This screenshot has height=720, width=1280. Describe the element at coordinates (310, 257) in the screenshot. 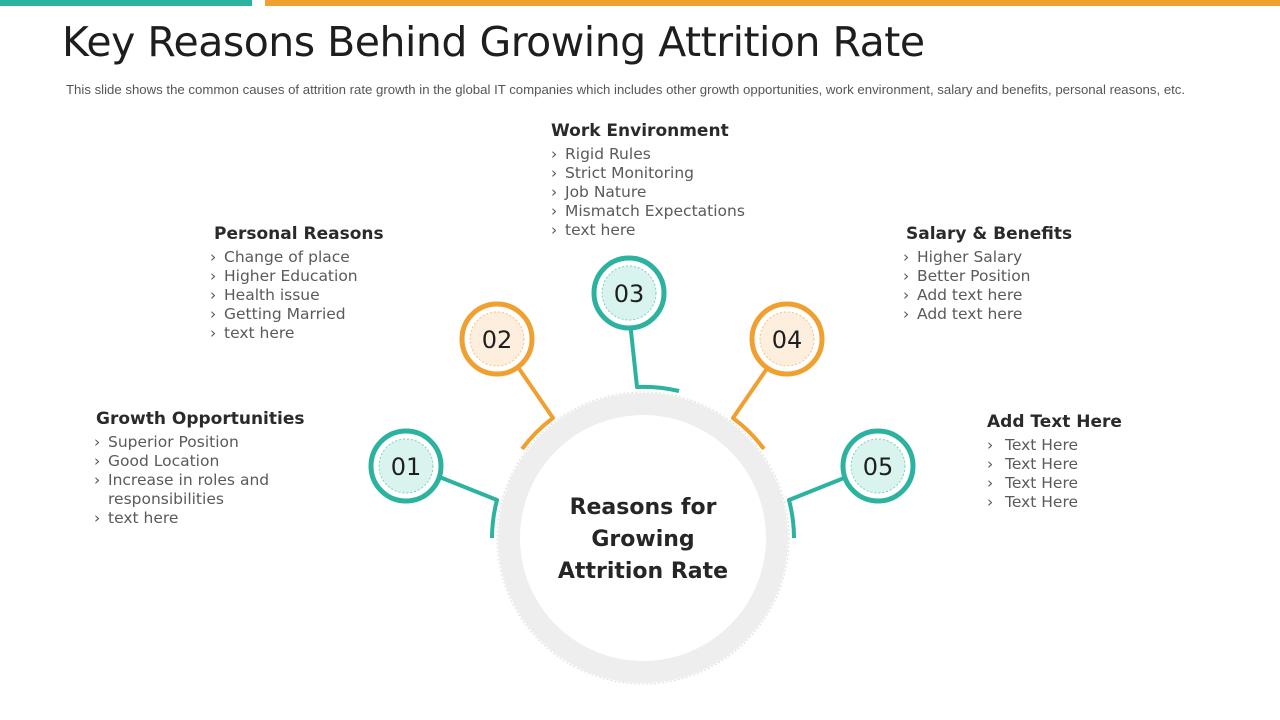

I see `list-item: Change of place` at that location.